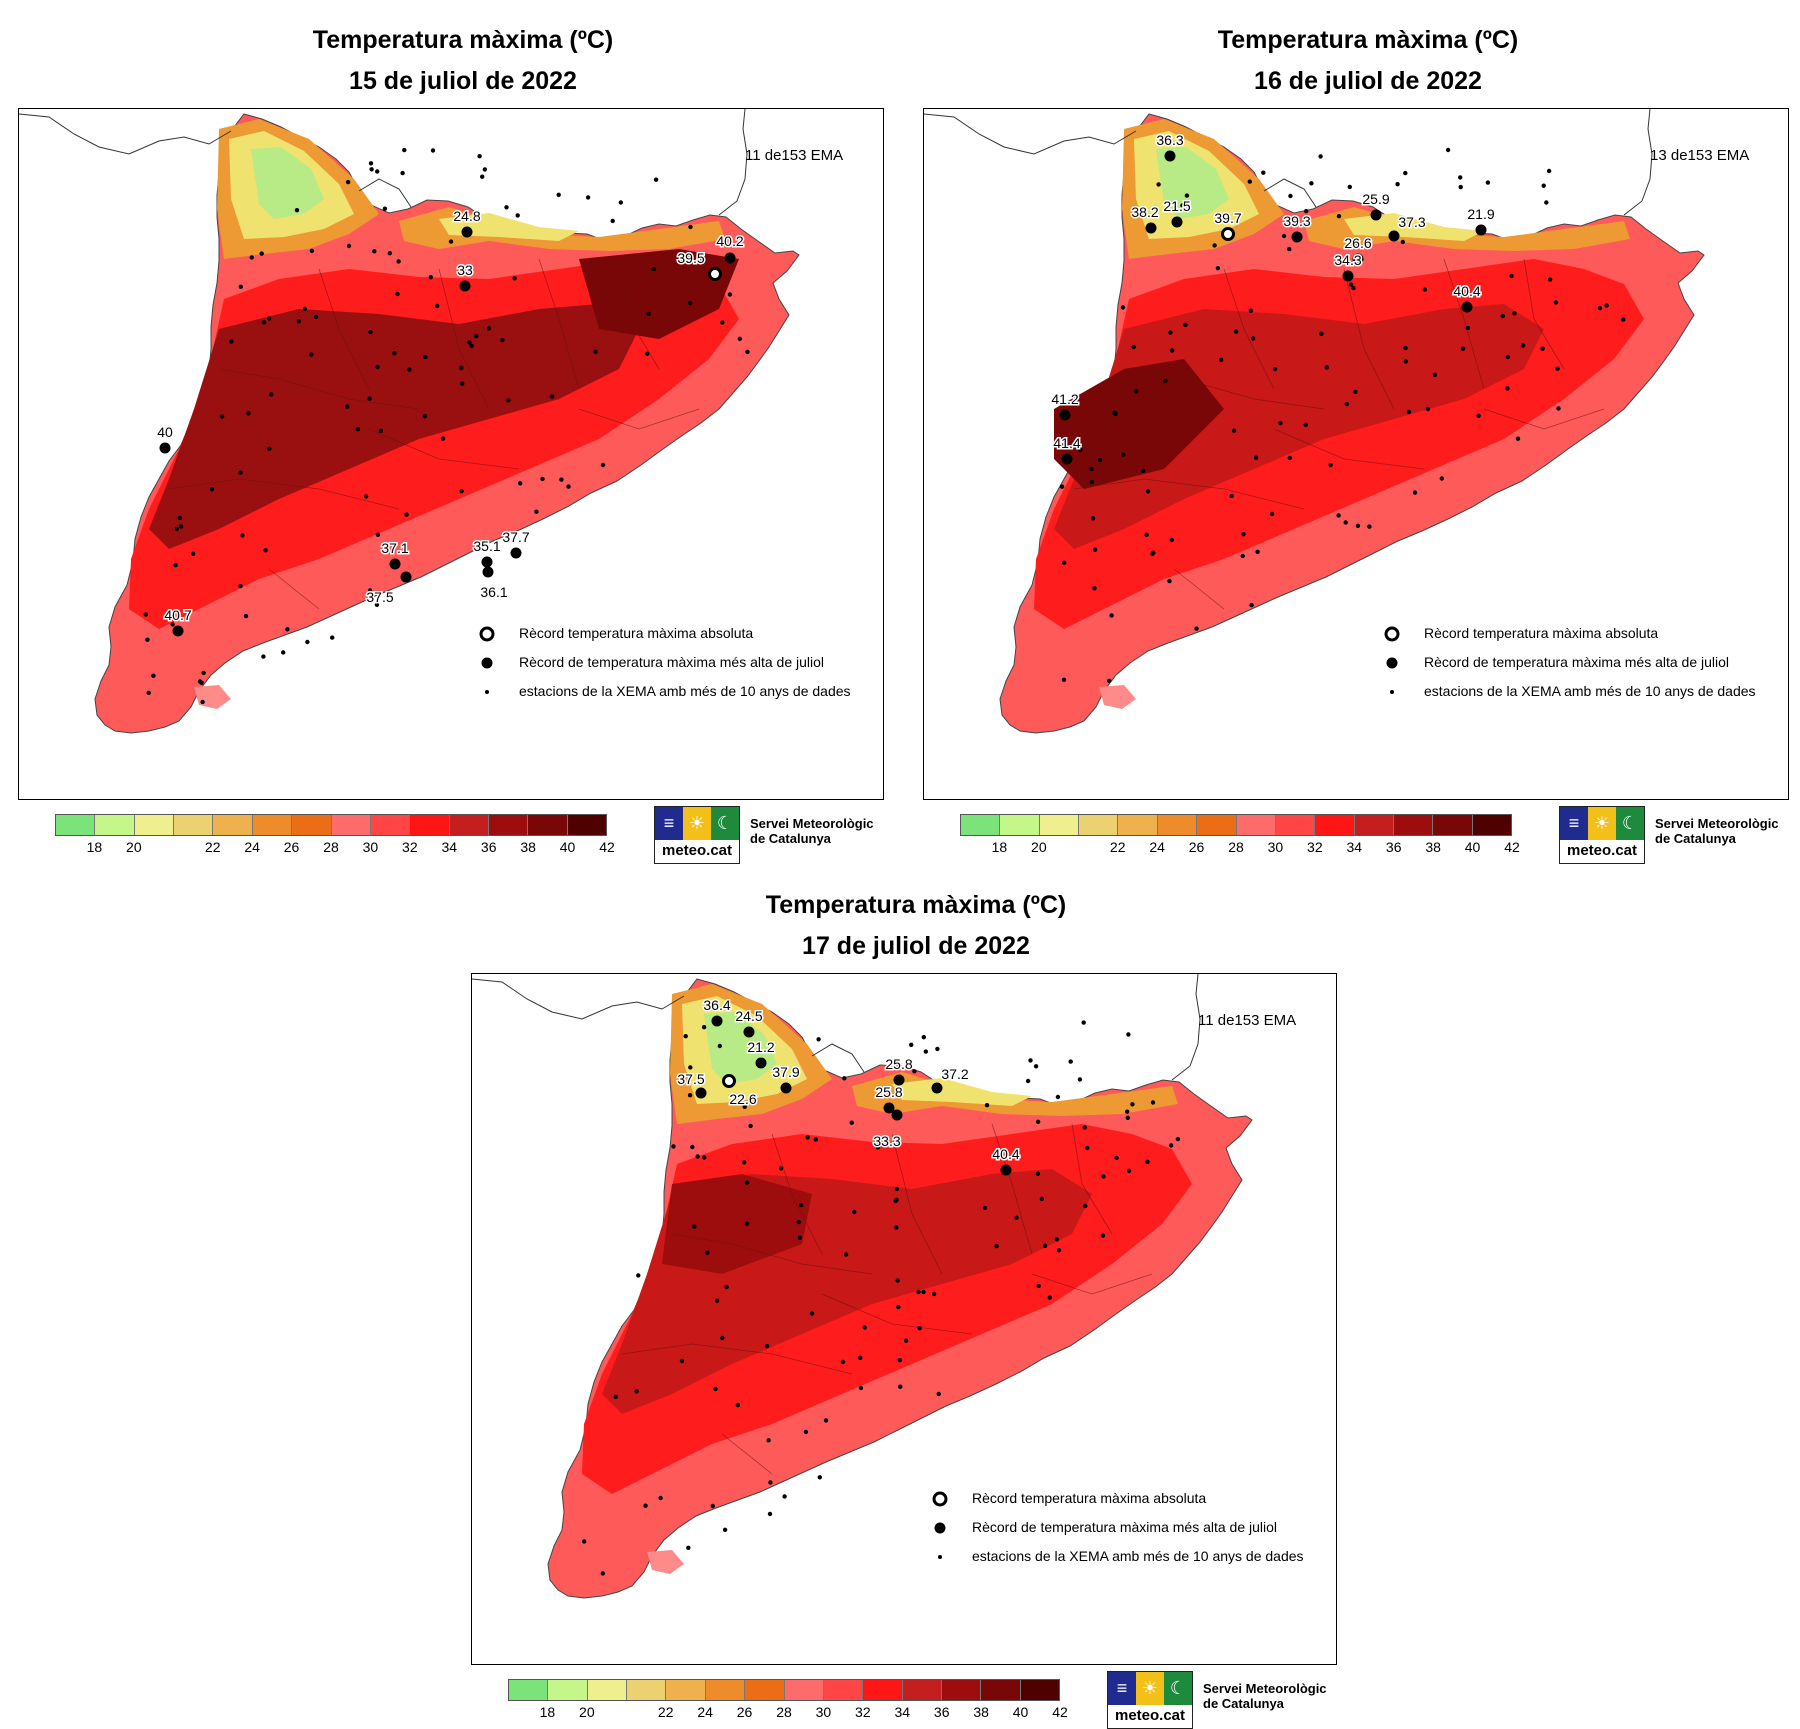  Describe the element at coordinates (1700, 155) in the screenshot. I see `ema-count: 13 de153 EMA` at that location.